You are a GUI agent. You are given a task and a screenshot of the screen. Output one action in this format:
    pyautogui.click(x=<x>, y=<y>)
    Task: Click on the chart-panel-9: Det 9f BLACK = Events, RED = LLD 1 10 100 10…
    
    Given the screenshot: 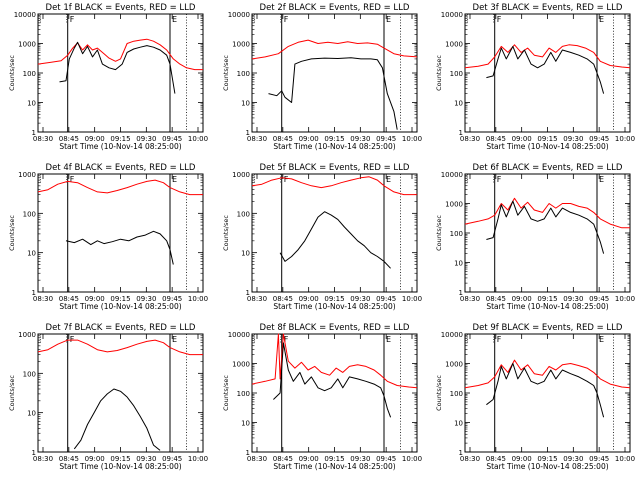 What is the action you would take?
    pyautogui.click(x=535, y=397)
    